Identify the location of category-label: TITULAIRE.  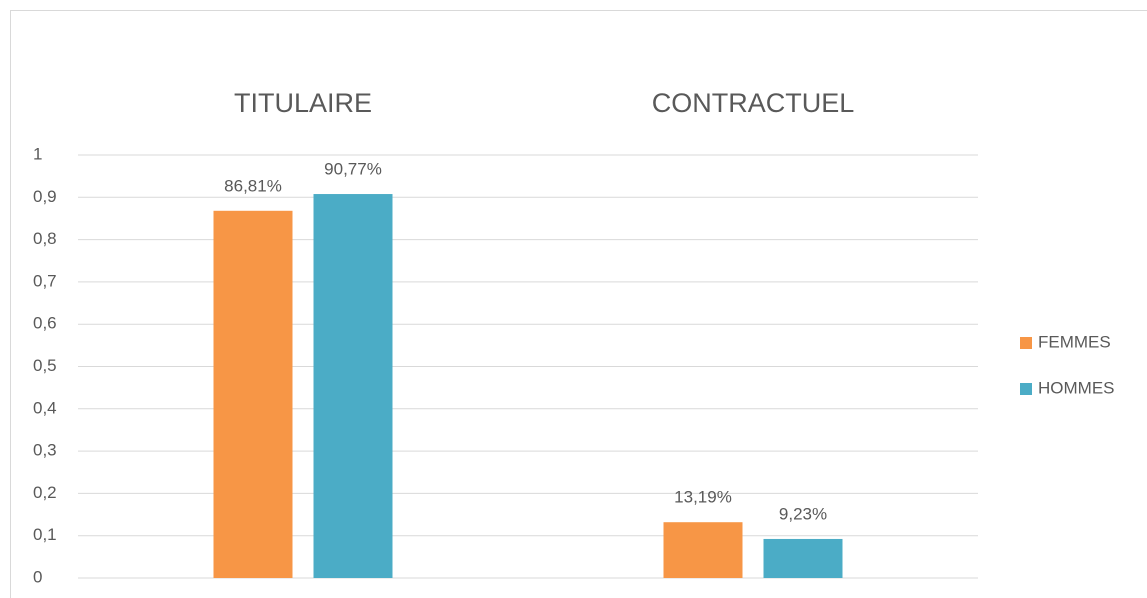
(303, 103).